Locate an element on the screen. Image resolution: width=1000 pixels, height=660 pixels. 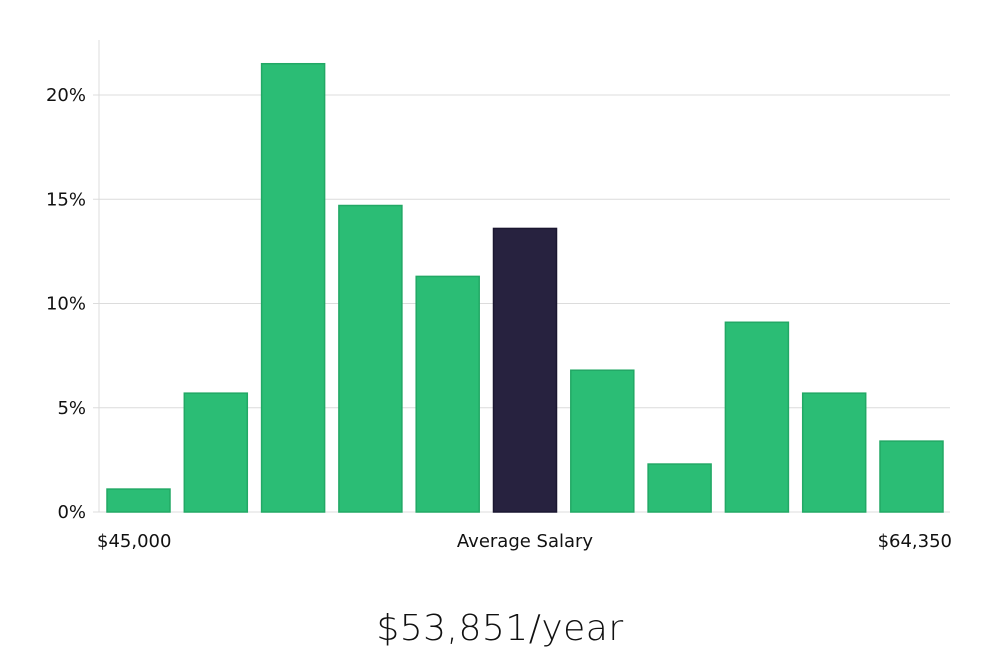
y-tick-label: 10% is located at coordinates (66, 304).